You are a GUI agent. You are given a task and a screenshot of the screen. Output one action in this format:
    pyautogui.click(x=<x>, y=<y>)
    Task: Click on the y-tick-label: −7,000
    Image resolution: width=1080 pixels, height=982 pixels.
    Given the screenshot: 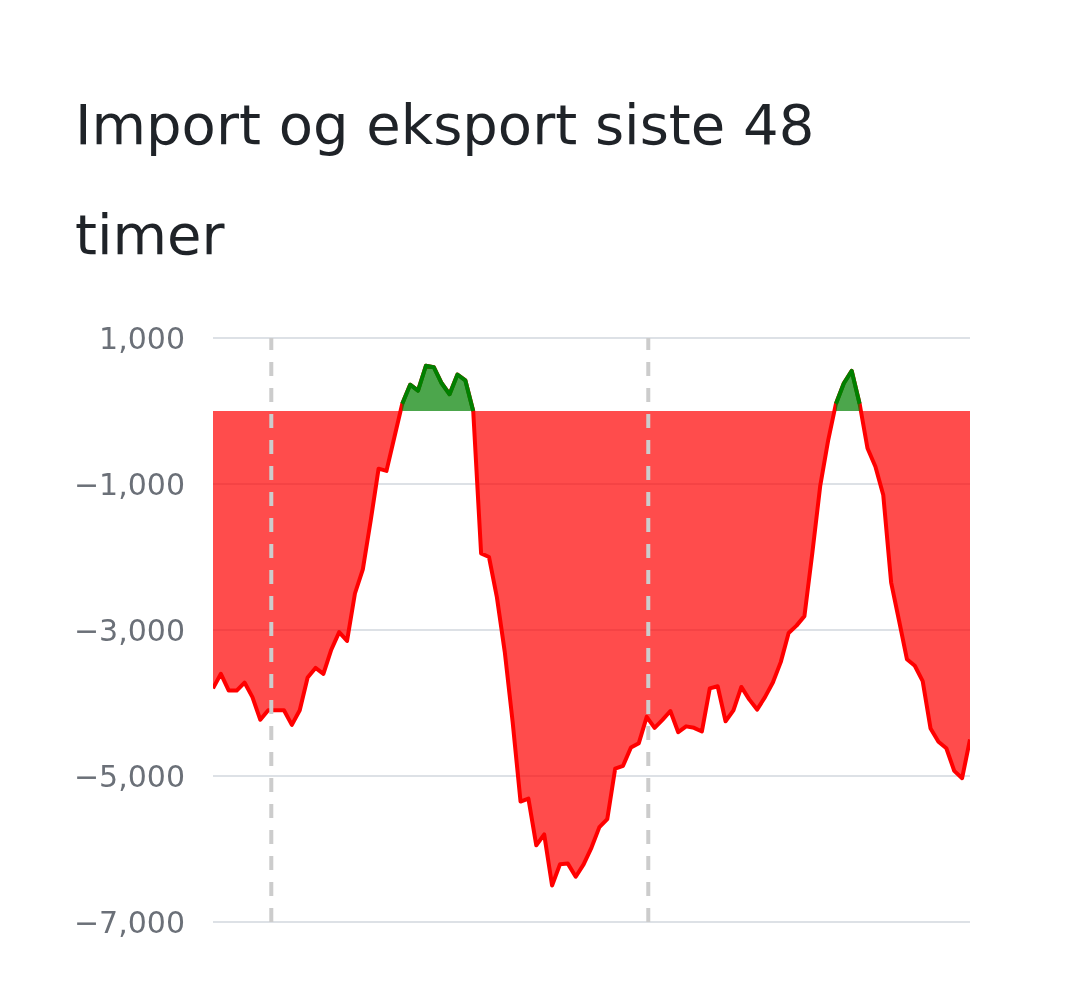 What is the action you would take?
    pyautogui.click(x=129, y=922)
    